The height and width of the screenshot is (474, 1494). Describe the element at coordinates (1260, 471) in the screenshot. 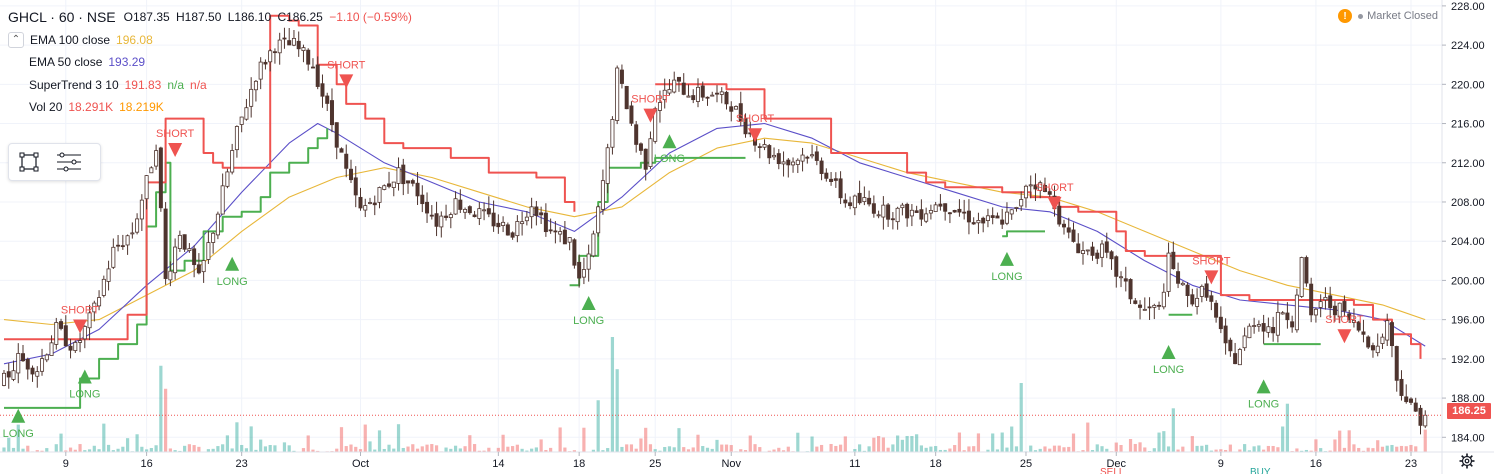

I see `buy-tag: BUY` at that location.